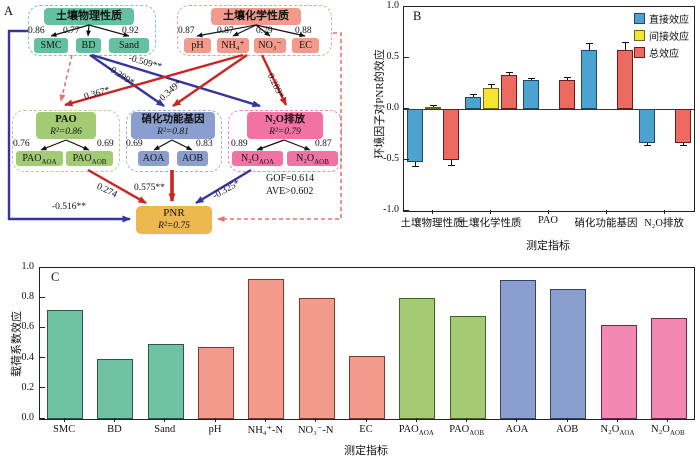 This screenshot has height=463, width=700. What do you see at coordinates (173, 119) in the screenshot?
I see `nitrification-title-text: 硝化功能基因` at bounding box center [173, 119].